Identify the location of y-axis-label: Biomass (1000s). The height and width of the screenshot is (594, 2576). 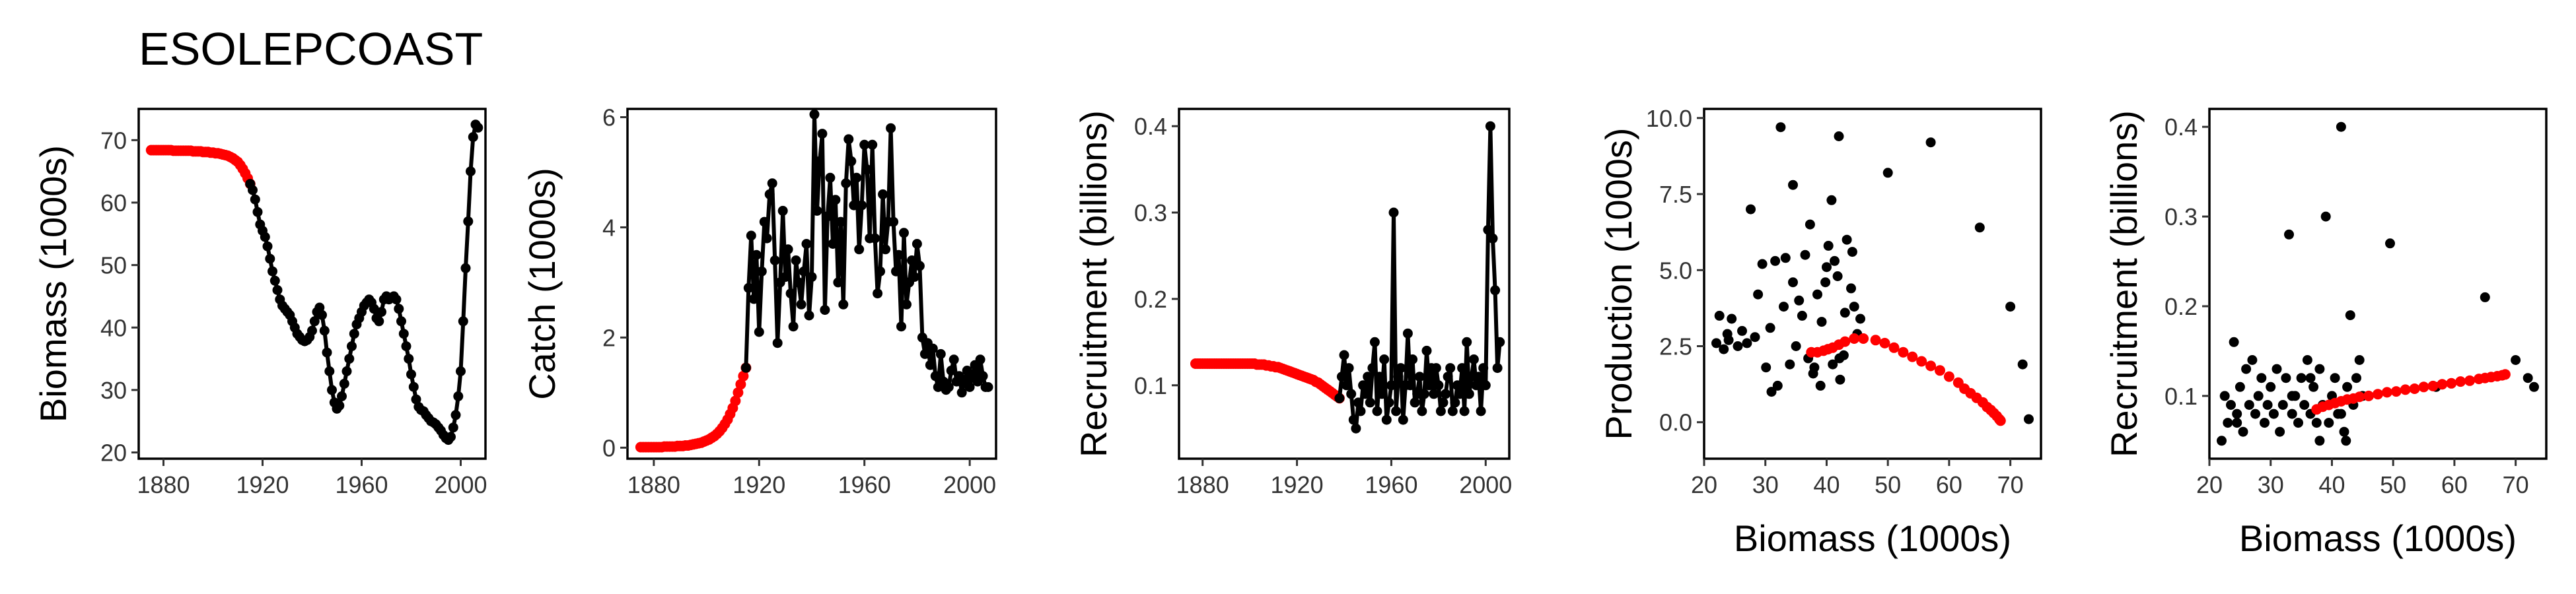
(53, 283).